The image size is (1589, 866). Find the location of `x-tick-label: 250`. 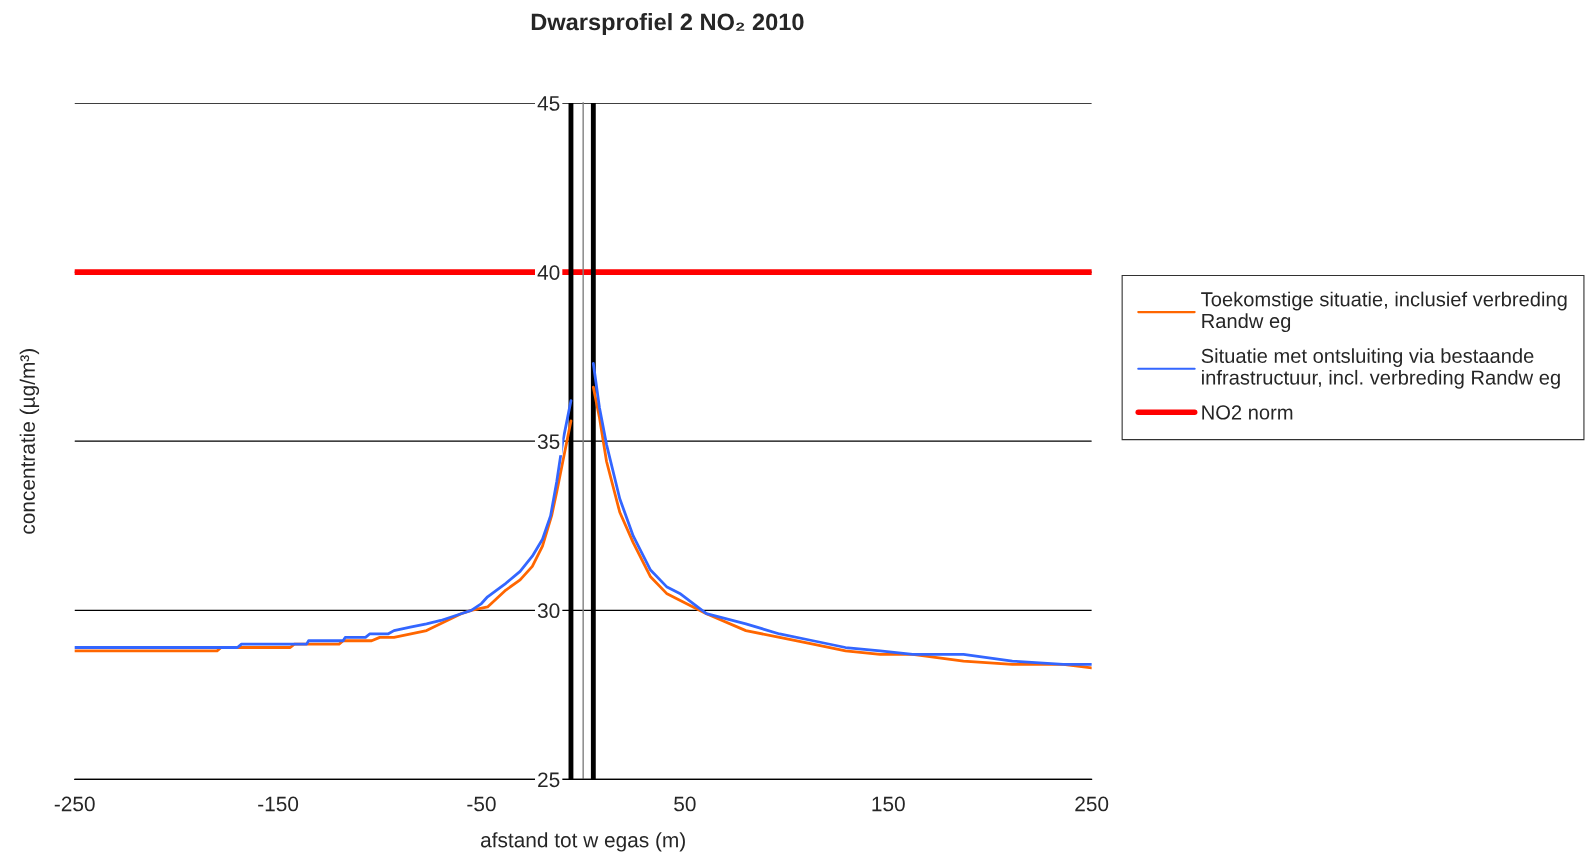

x-tick-label: 250 is located at coordinates (1092, 804).